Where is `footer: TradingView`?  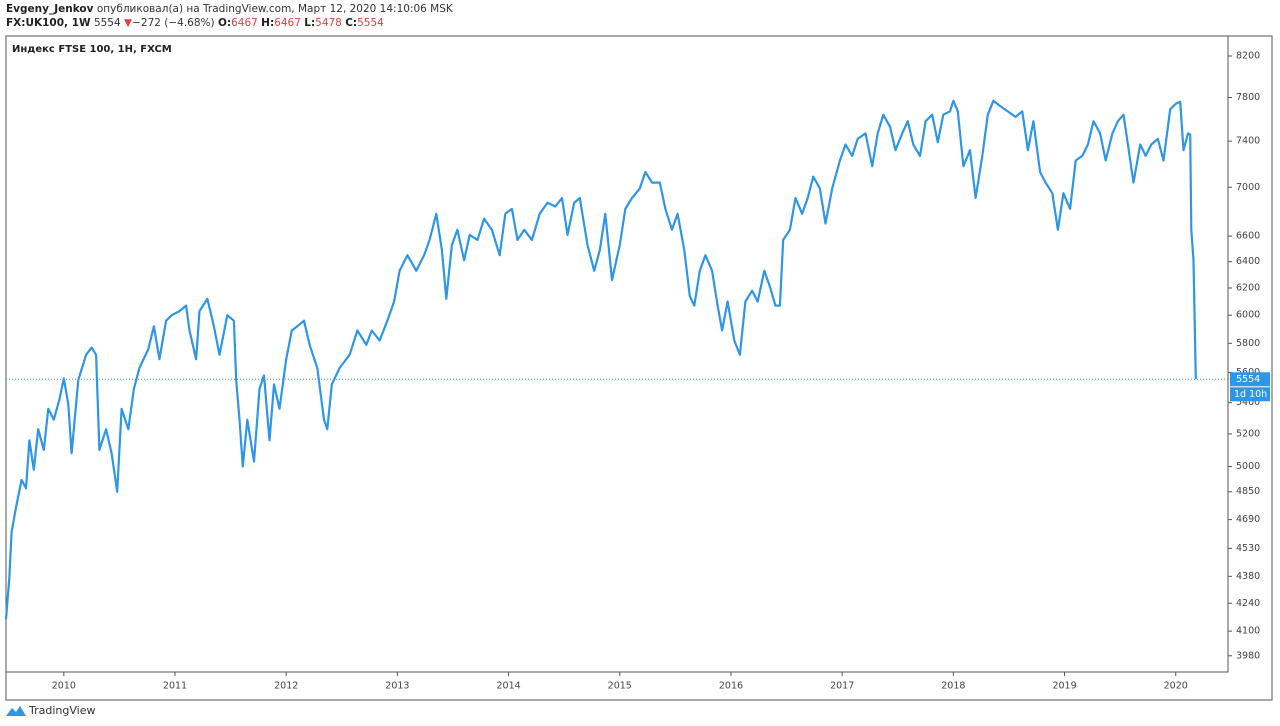 footer: TradingView is located at coordinates (50, 710).